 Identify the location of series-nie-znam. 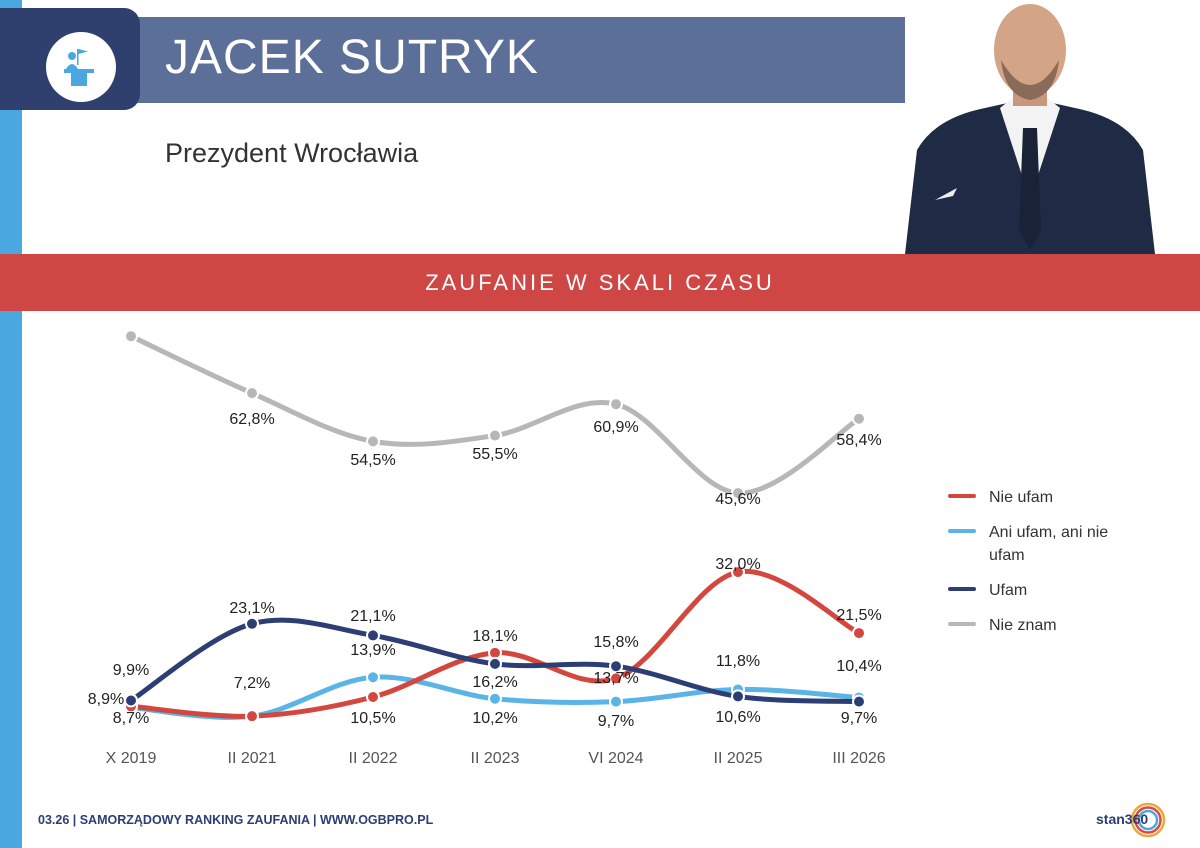
(495, 415).